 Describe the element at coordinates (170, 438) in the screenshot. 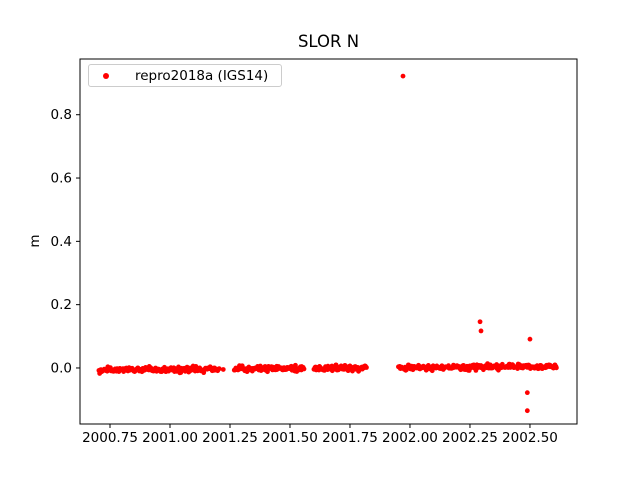

I see `x-tick-label: 2001.00` at that location.